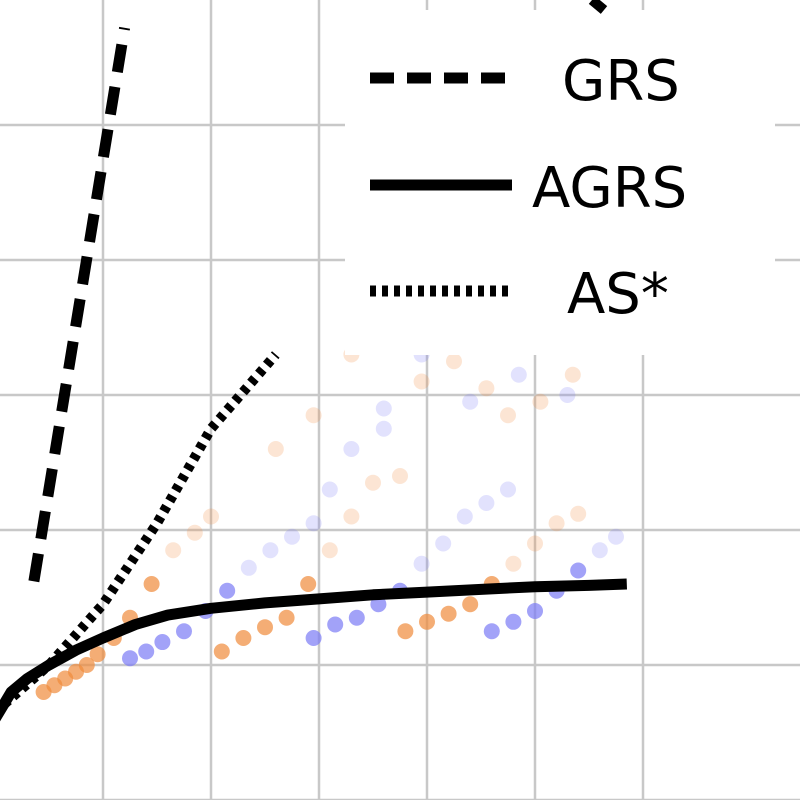 This screenshot has width=800, height=800. I want to click on legend-label-grs: GRS, so click(621, 81).